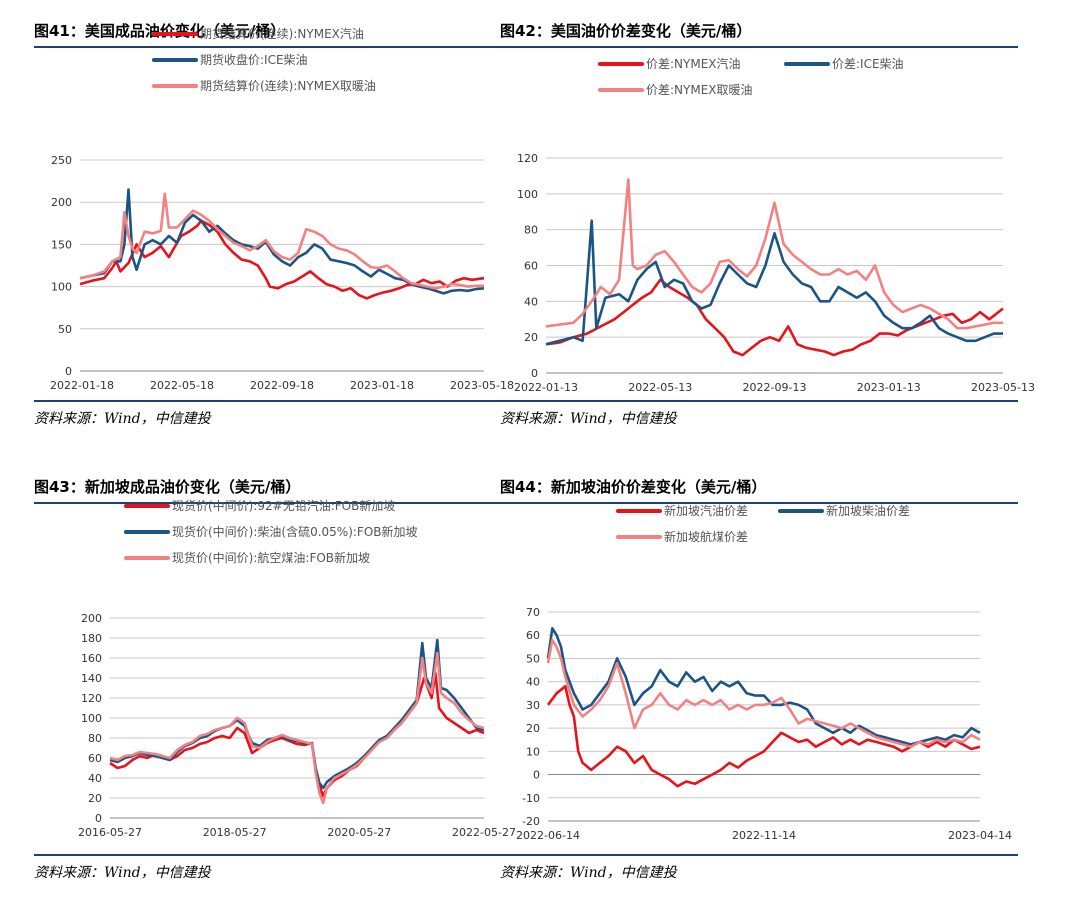  I want to click on y-tick-label: 150, so click(61, 244).